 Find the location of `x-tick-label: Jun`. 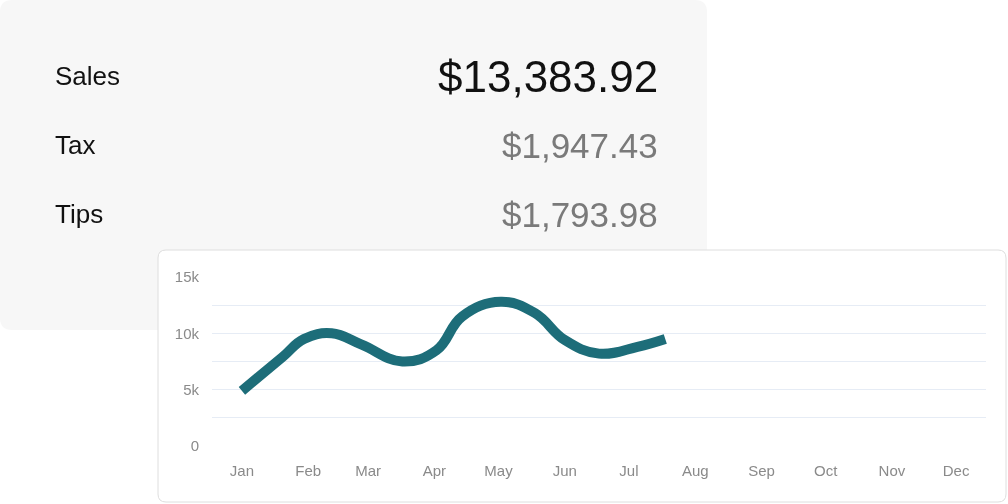

x-tick-label: Jun is located at coordinates (564, 470).